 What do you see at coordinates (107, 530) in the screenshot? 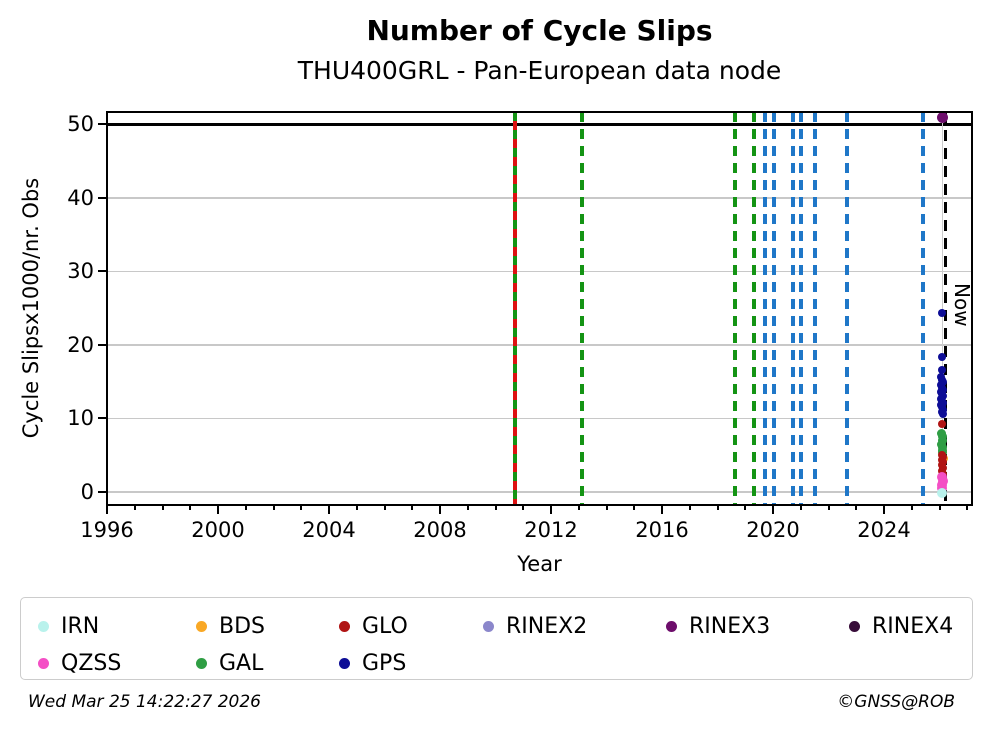
I see `x-tick-label-1996: 1996` at bounding box center [107, 530].